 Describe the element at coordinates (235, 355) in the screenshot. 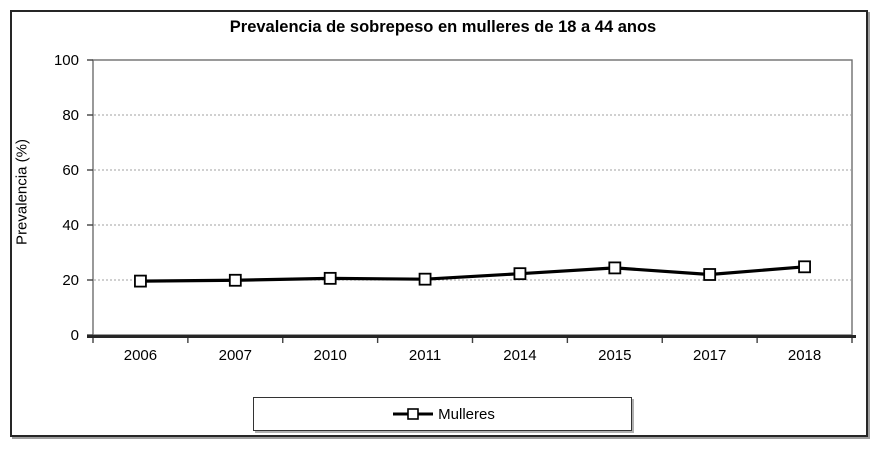

I see `x-tick-label: 2007` at that location.